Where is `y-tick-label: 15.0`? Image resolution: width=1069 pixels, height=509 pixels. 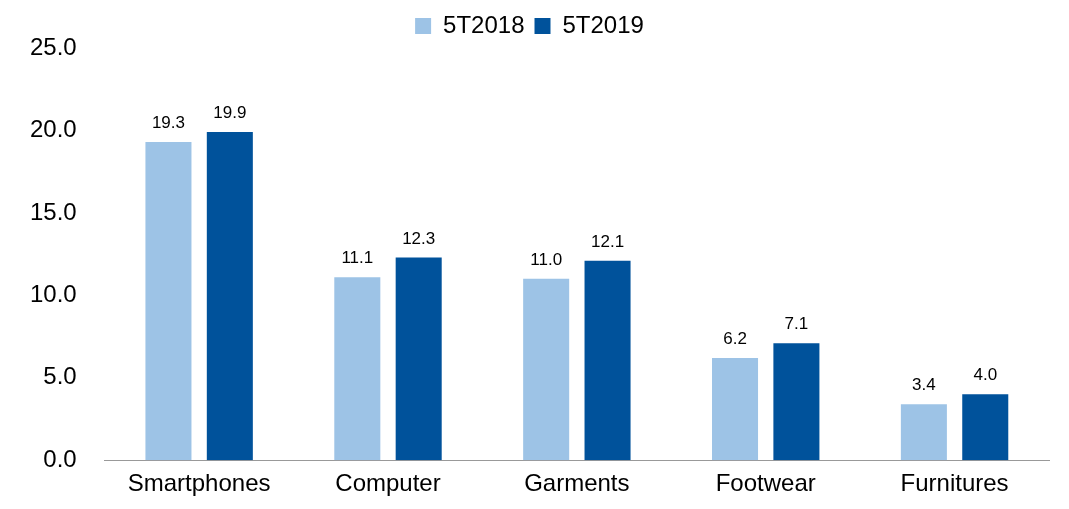
y-tick-label: 15.0 is located at coordinates (53, 211).